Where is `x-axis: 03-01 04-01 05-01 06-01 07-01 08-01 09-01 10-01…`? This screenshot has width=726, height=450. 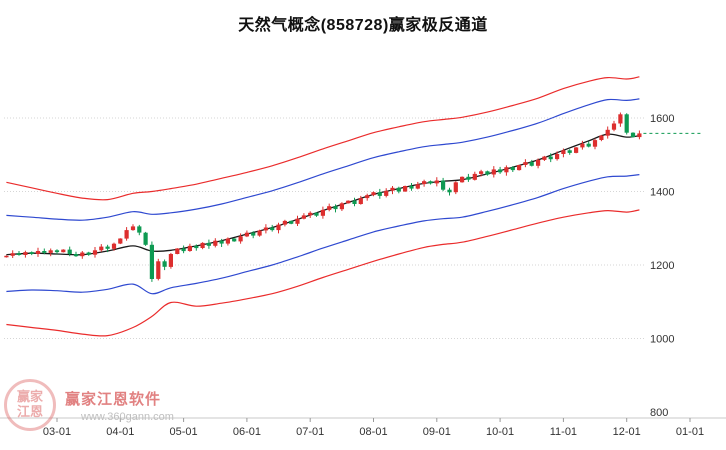
x-axis: 03-01 04-01 05-01 06-01 07-01 08-01 09-01 10-01… is located at coordinates (363, 427).